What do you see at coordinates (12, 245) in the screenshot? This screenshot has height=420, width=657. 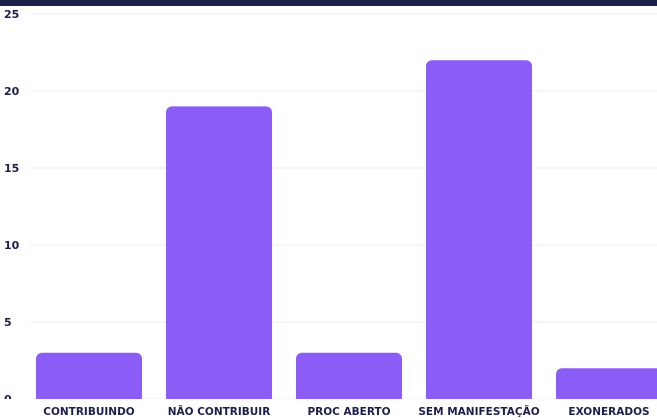 I see `y-tick-label: 10` at bounding box center [12, 245].